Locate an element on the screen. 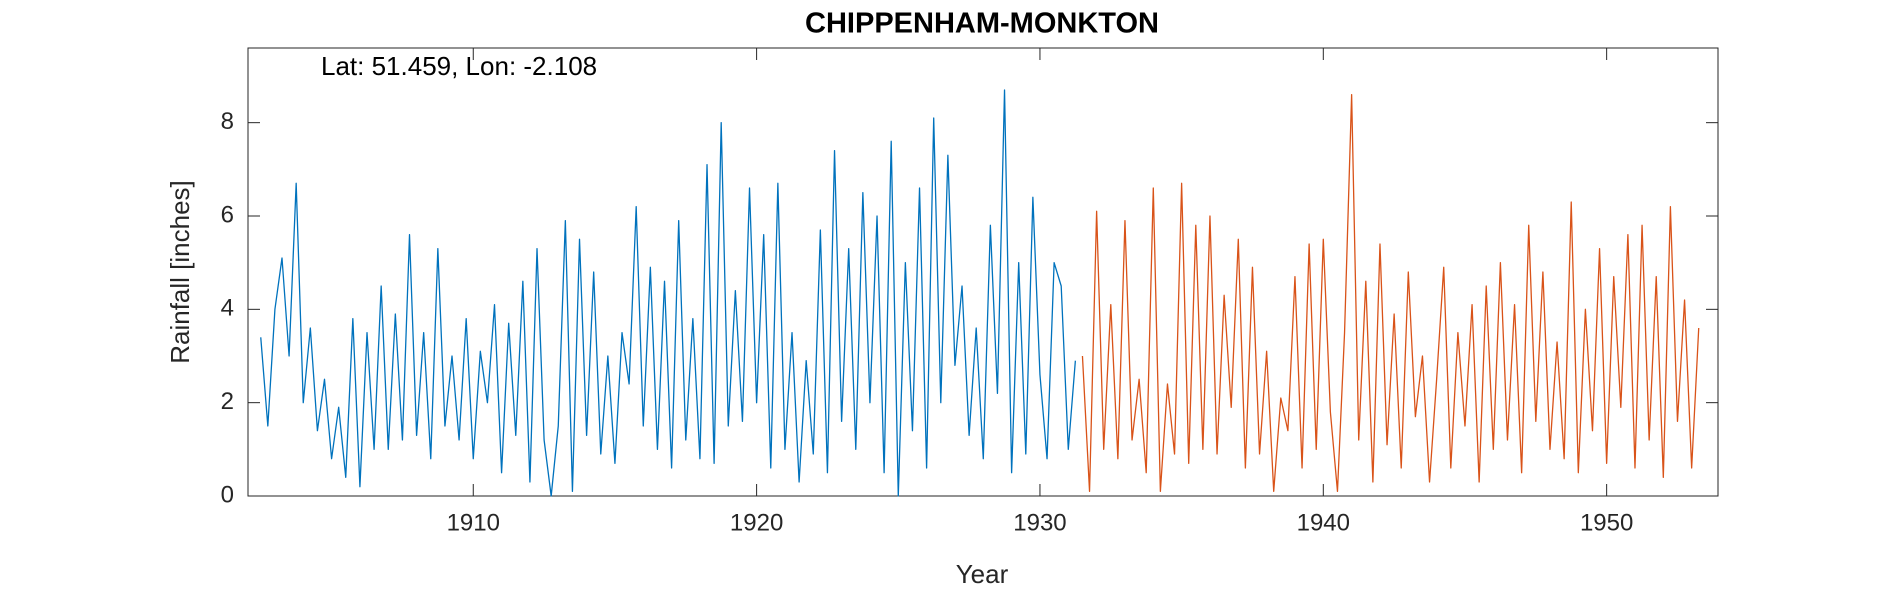 The width and height of the screenshot is (1890, 591). y-axis-label: Rainfall [inches] is located at coordinates (180, 272).